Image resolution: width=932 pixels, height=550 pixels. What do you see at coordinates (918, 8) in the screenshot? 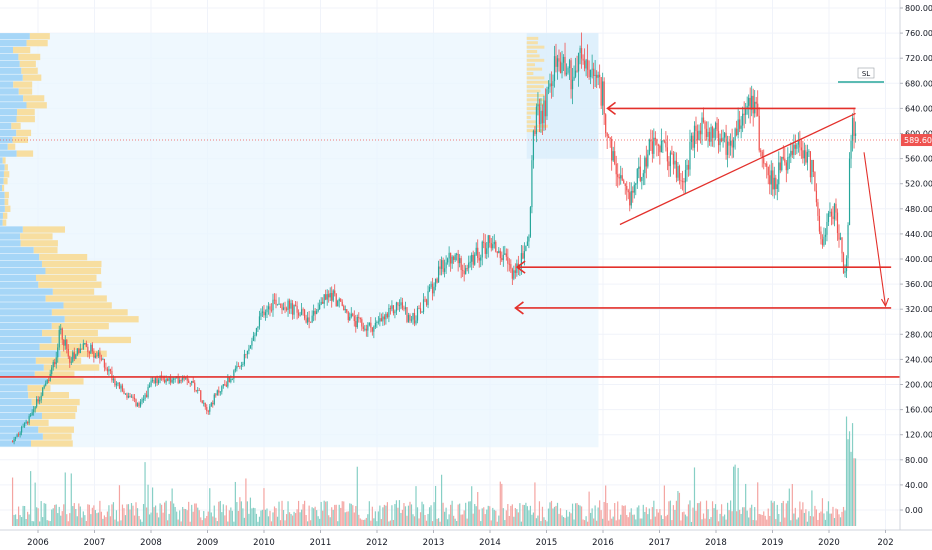
I see `y-tick-label: 800.00` at bounding box center [918, 8].